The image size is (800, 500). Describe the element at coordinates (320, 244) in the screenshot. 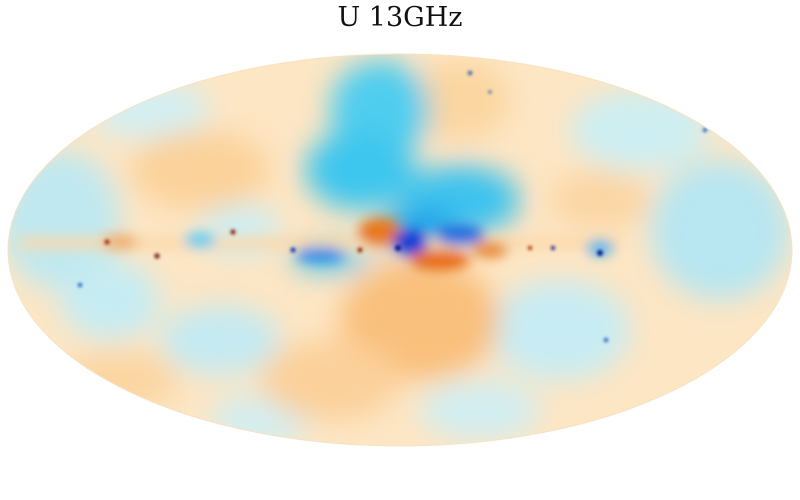

I see `galactic-plane` at that location.